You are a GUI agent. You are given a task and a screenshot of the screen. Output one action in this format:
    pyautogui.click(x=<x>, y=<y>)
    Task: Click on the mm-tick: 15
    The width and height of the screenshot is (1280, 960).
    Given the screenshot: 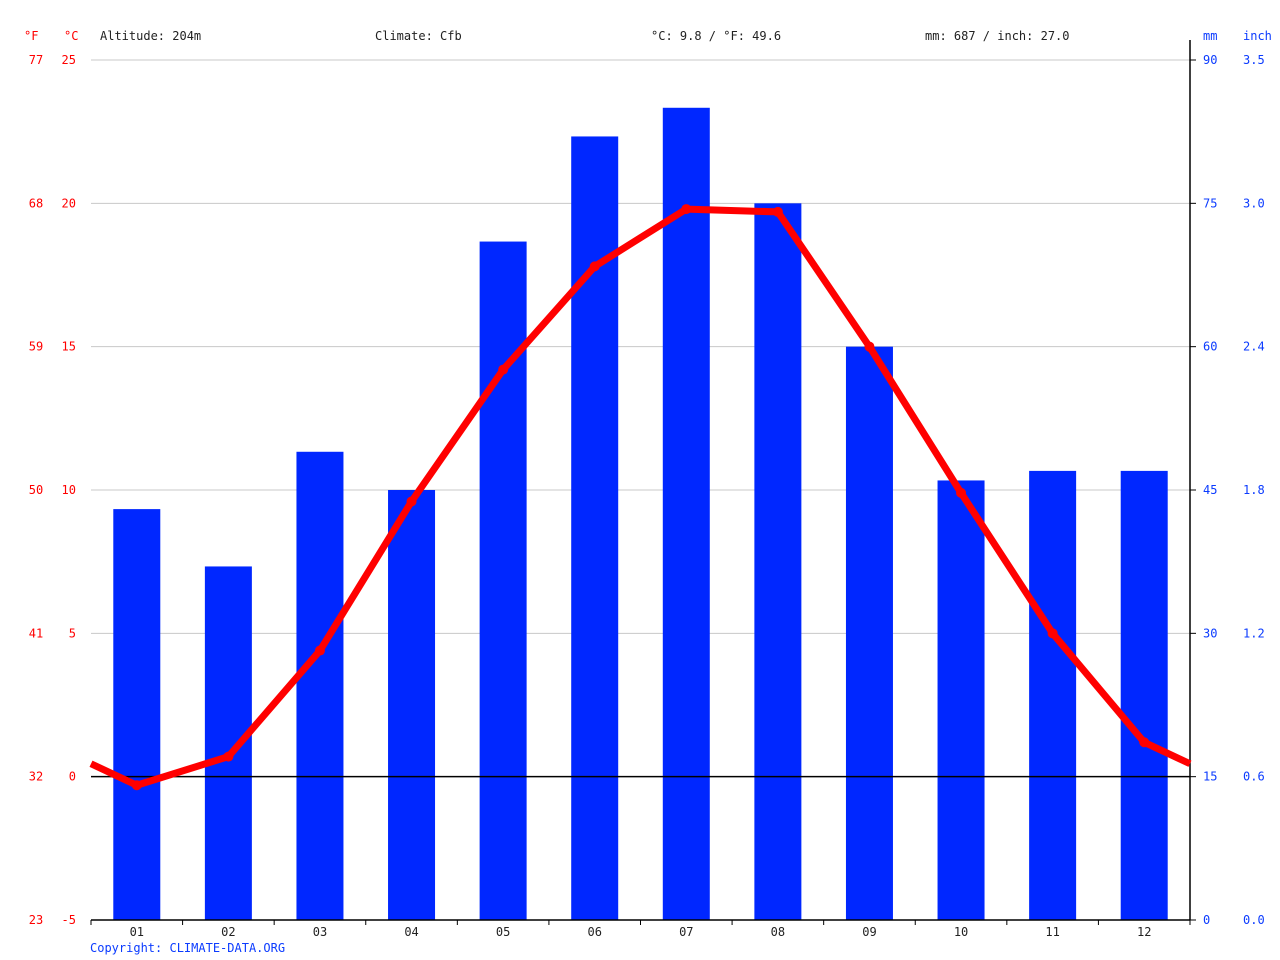 What is the action you would take?
    pyautogui.click(x=1210, y=777)
    